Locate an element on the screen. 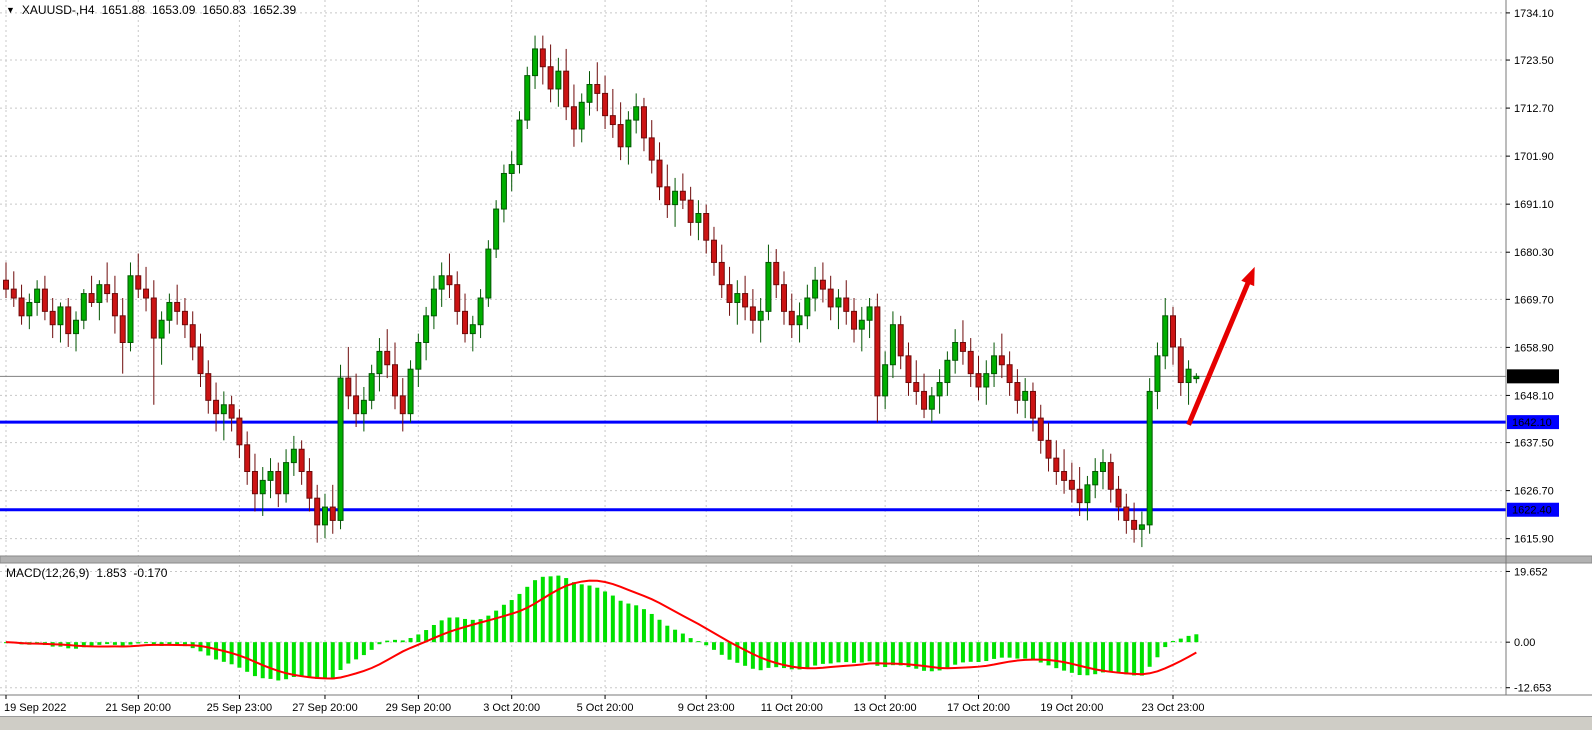 The image size is (1592, 730). legend-open: 1651.88 is located at coordinates (123, 10).